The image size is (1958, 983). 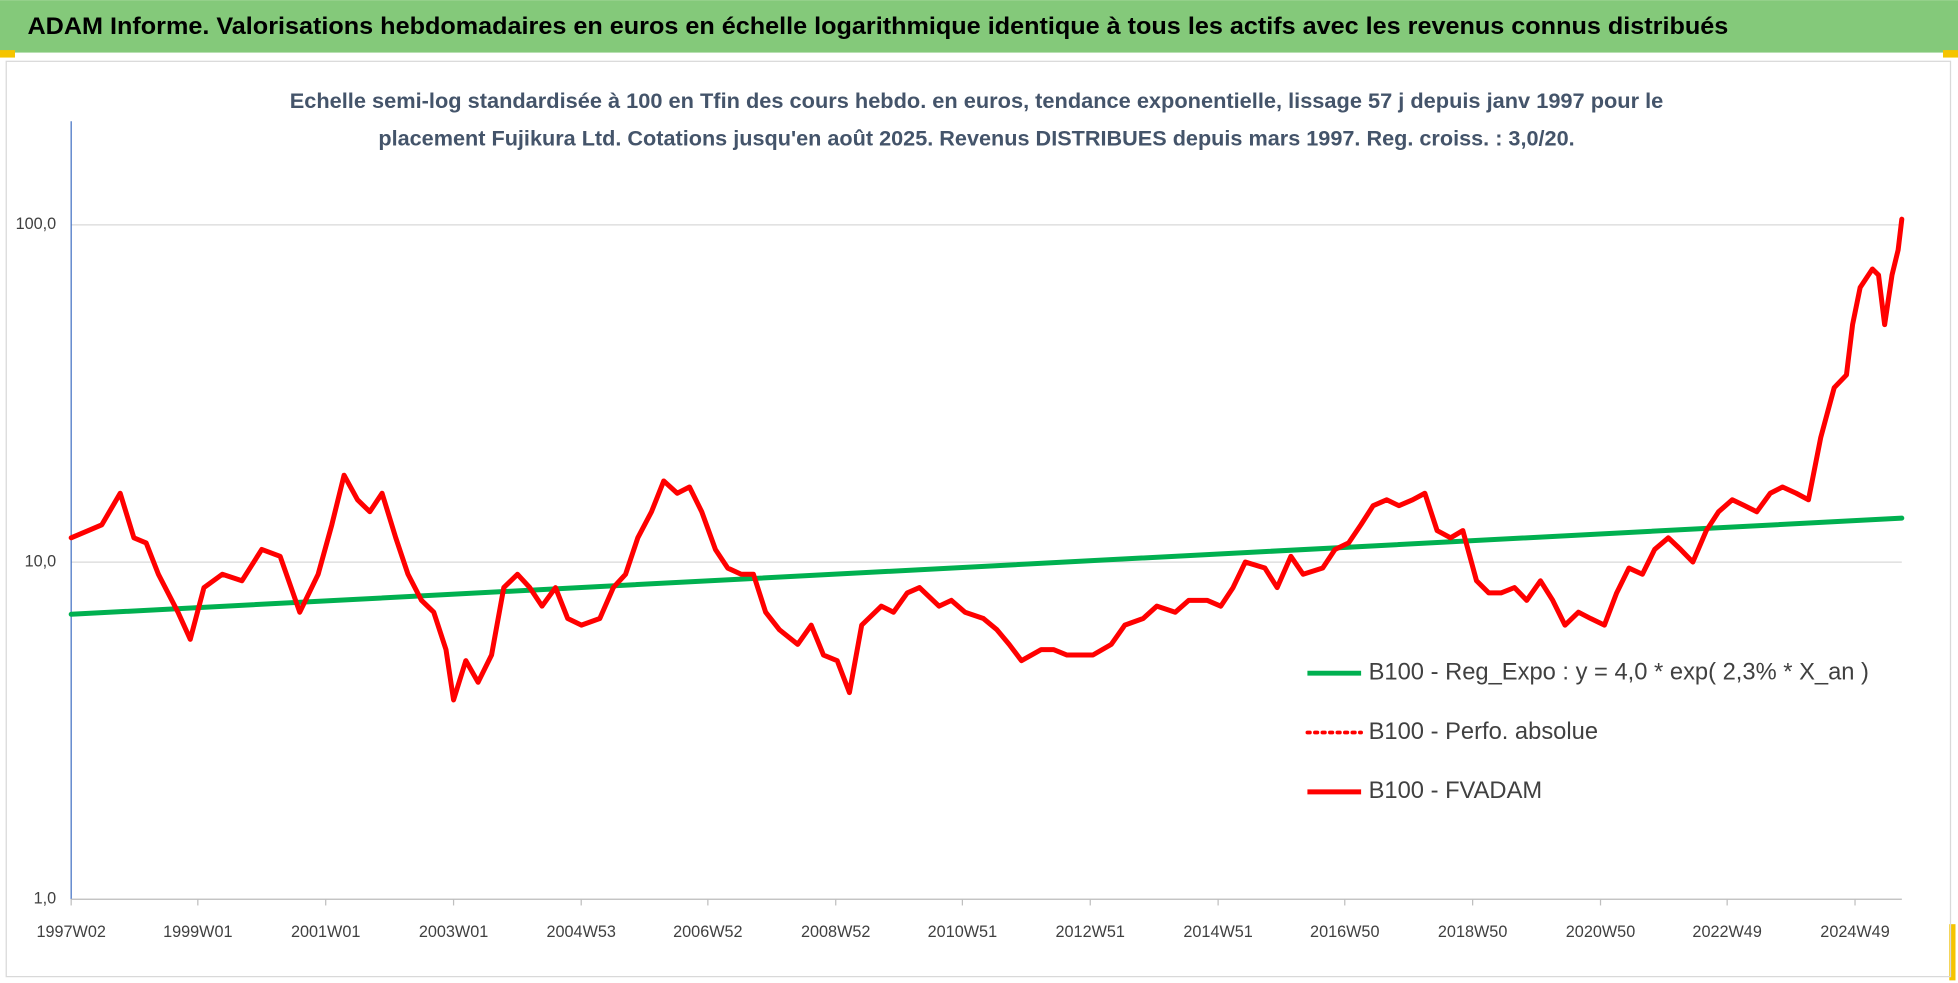 What do you see at coordinates (1344, 932) in the screenshot?
I see `x-tick-label: 2016W50` at bounding box center [1344, 932].